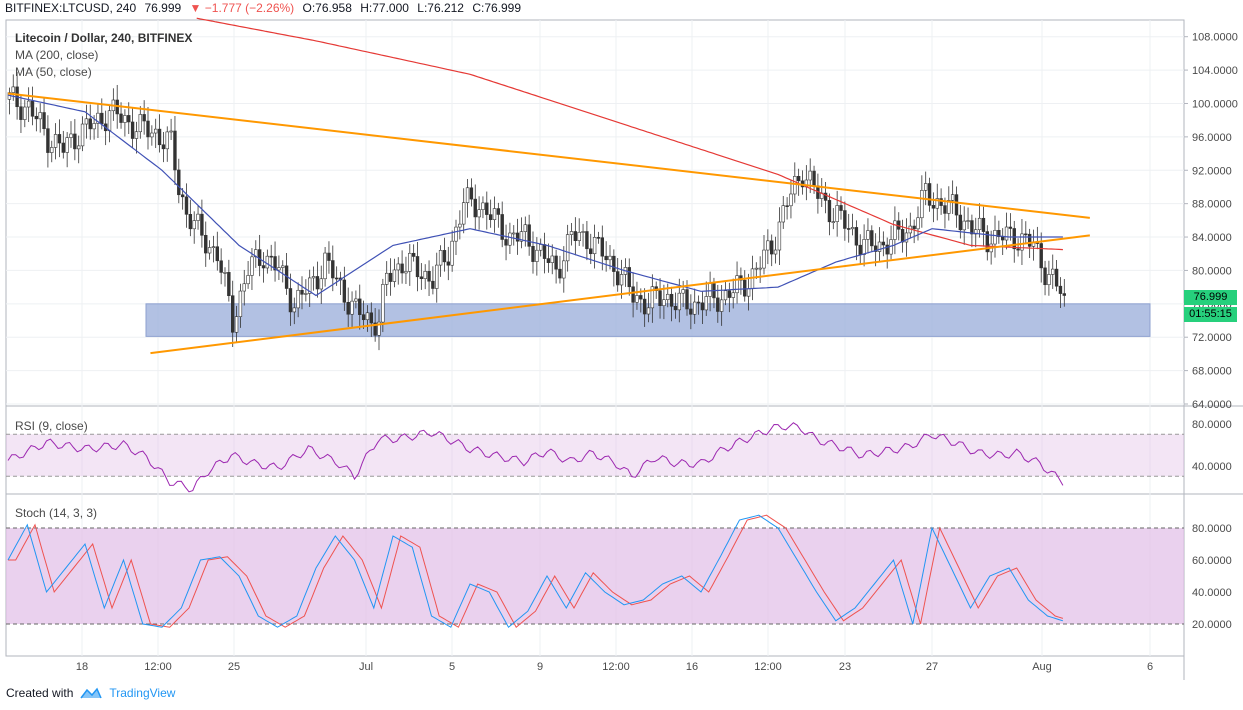  Describe the element at coordinates (71, 8) in the screenshot. I see `symbol-name: BITFINEX:LTCUSD, 240` at that location.